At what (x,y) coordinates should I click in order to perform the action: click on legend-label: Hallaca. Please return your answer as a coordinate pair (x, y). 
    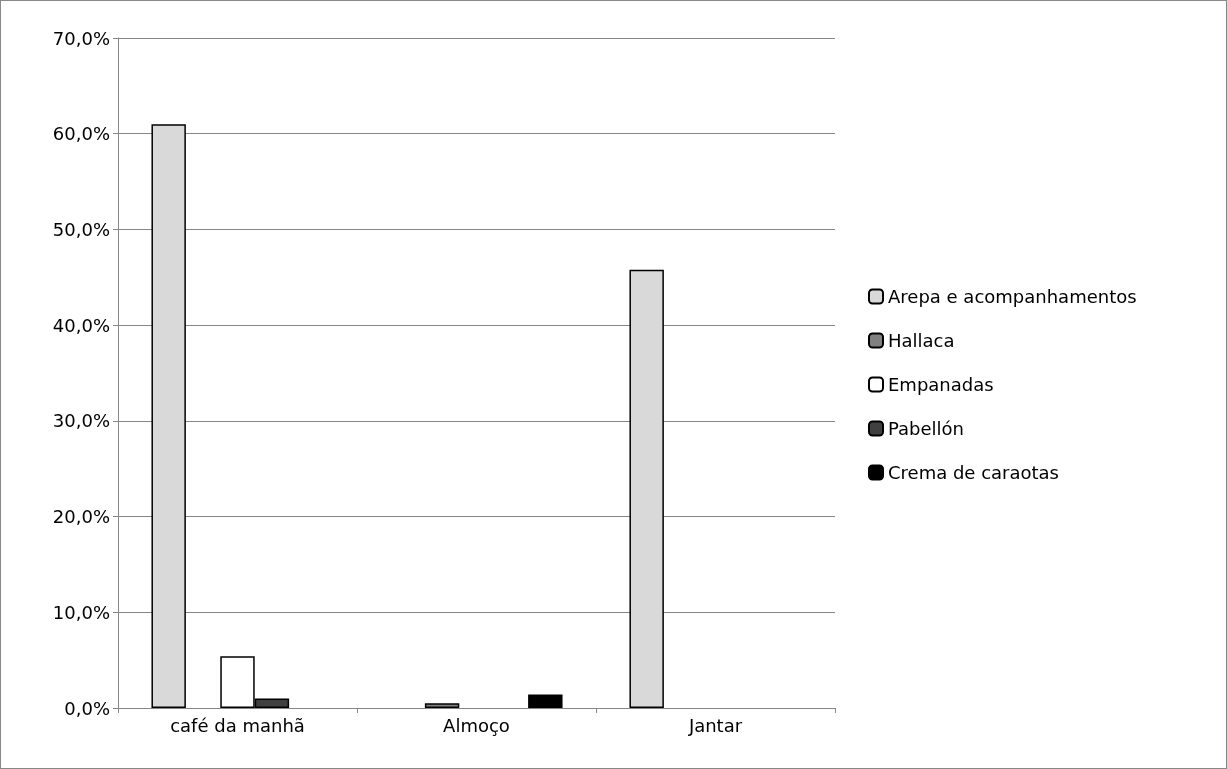
    Looking at the image, I should click on (921, 340).